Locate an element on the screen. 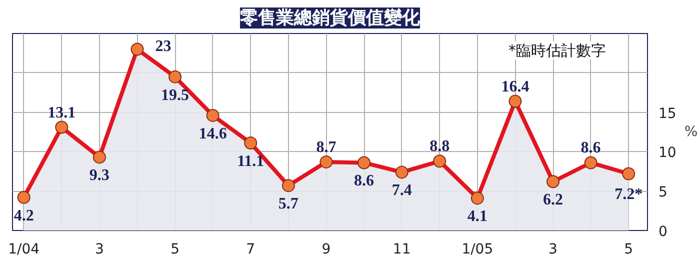 The height and width of the screenshot is (260, 700). data-label: 7.2* is located at coordinates (628, 194).